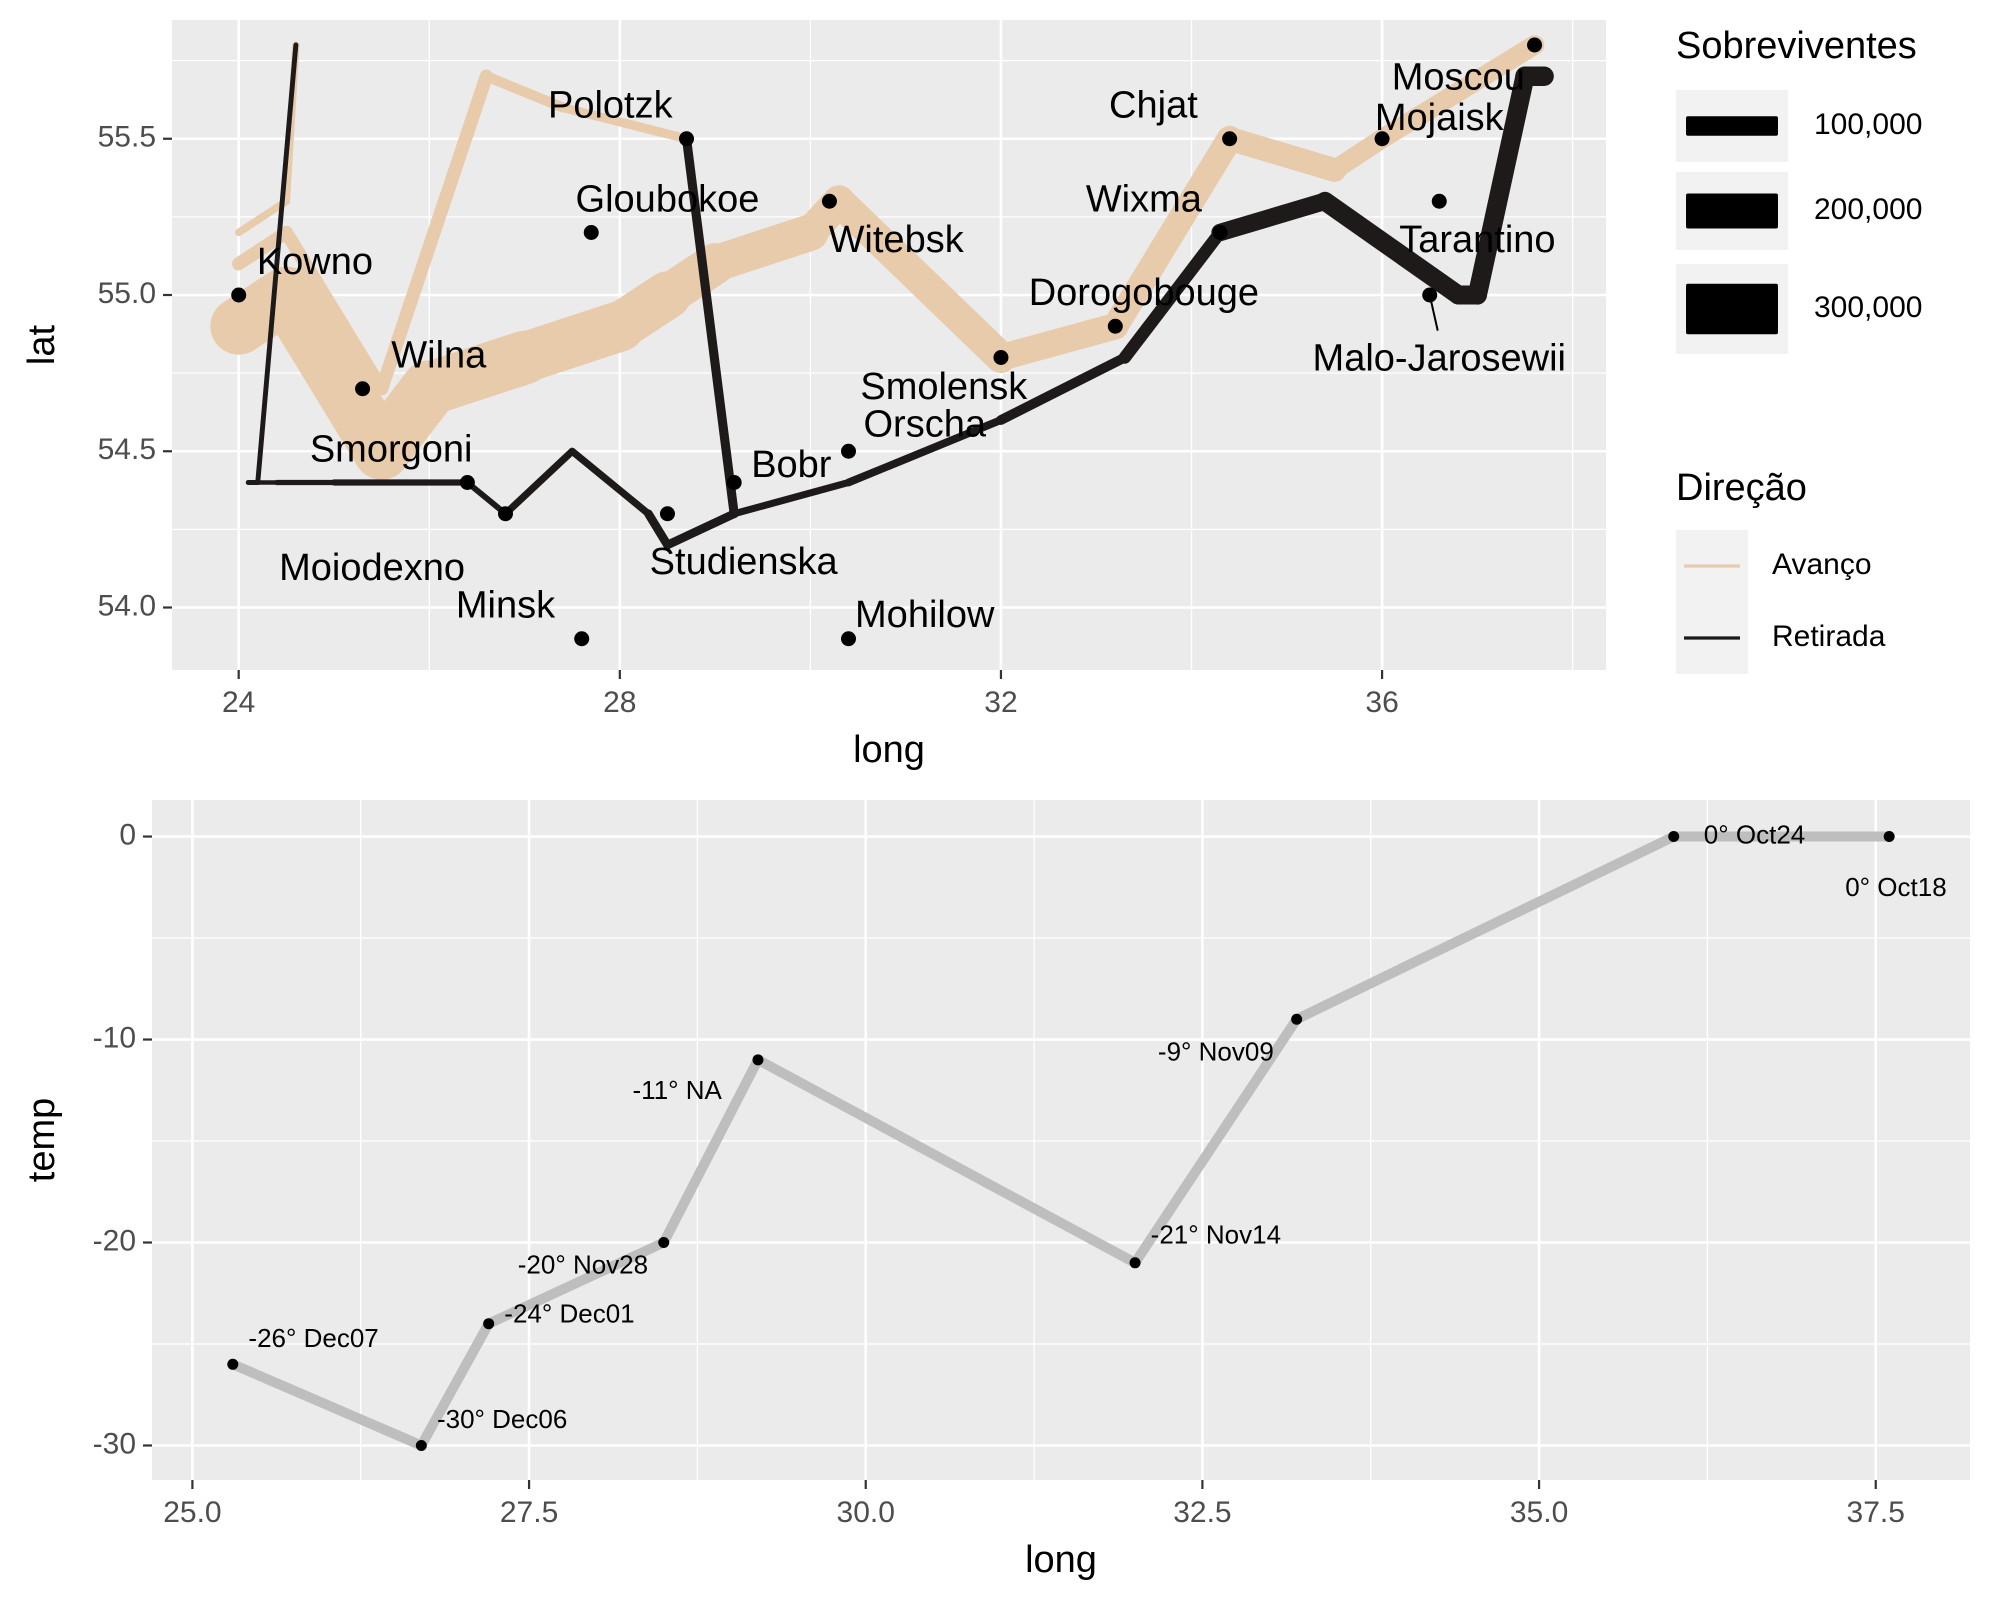 Image resolution: width=2000 pixels, height=1600 pixels. What do you see at coordinates (315, 262) in the screenshot?
I see `city-label: Kowno` at bounding box center [315, 262].